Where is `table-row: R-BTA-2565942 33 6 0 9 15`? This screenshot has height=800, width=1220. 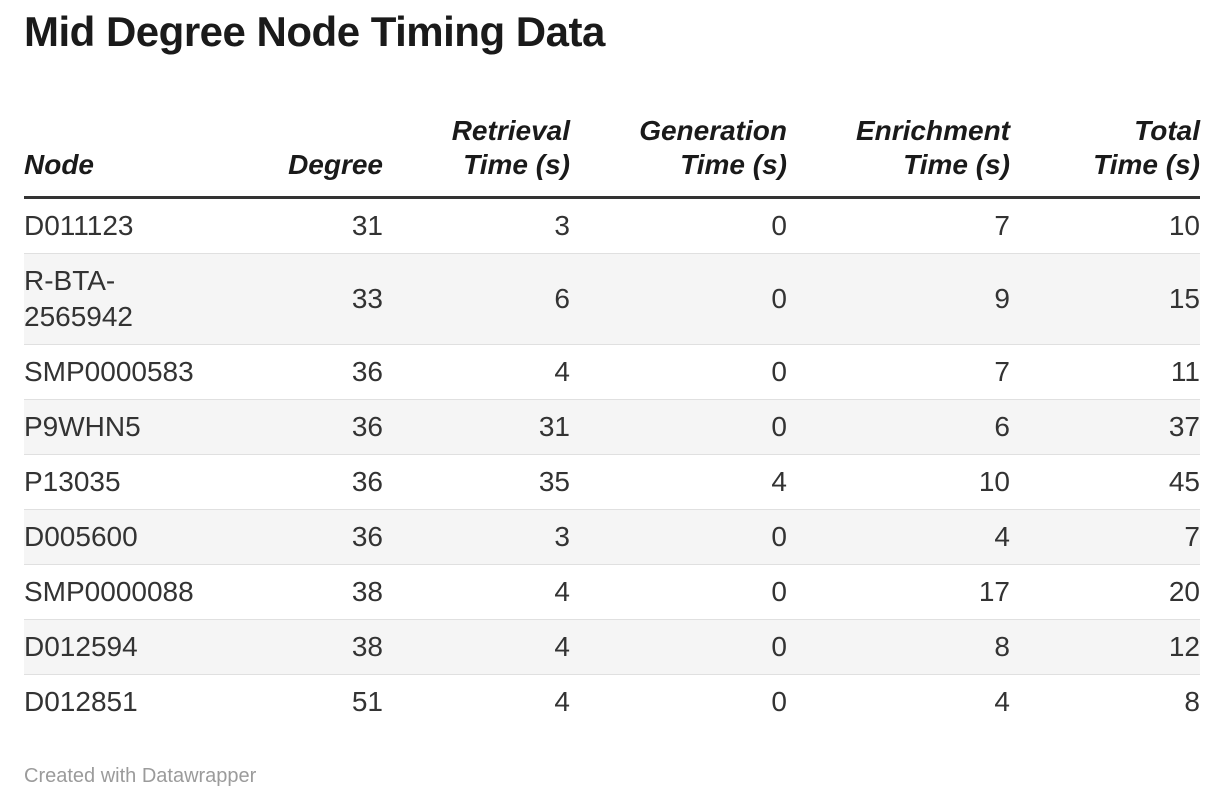 table-row: R-BTA-2565942 33 6 0 9 15 is located at coordinates (612, 299).